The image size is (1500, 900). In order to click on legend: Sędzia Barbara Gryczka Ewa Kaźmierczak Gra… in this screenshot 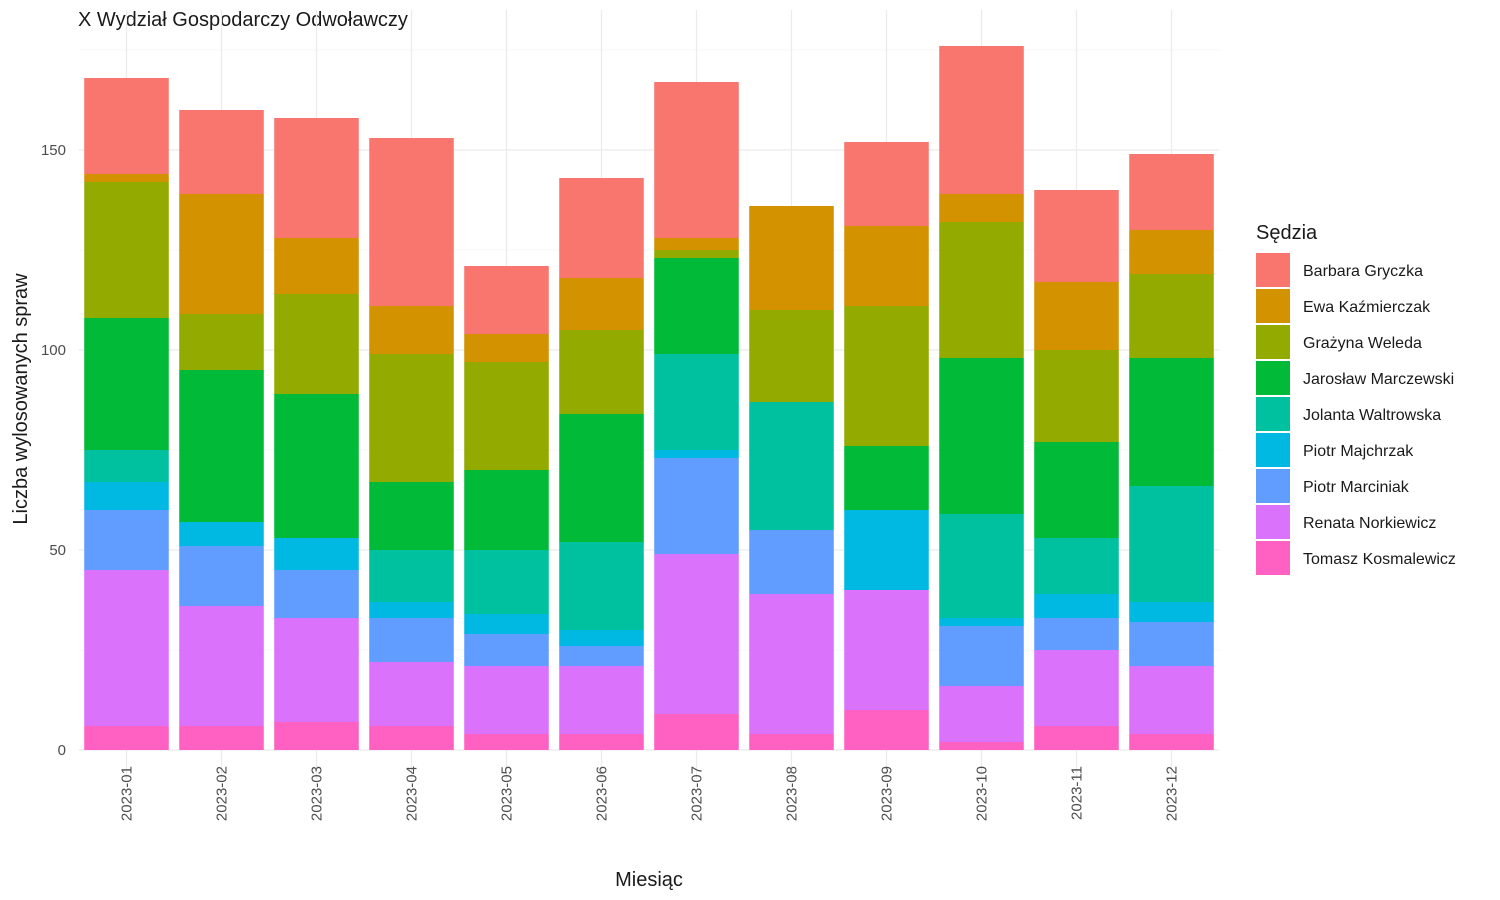, I will do `click(1356, 398)`.